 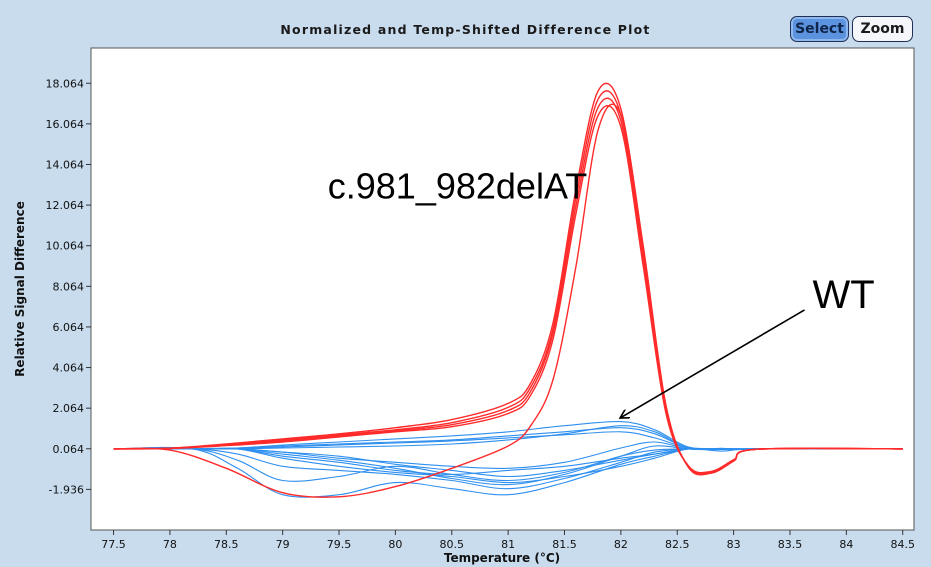 I want to click on x-tick-label: 80.5, so click(x=452, y=544).